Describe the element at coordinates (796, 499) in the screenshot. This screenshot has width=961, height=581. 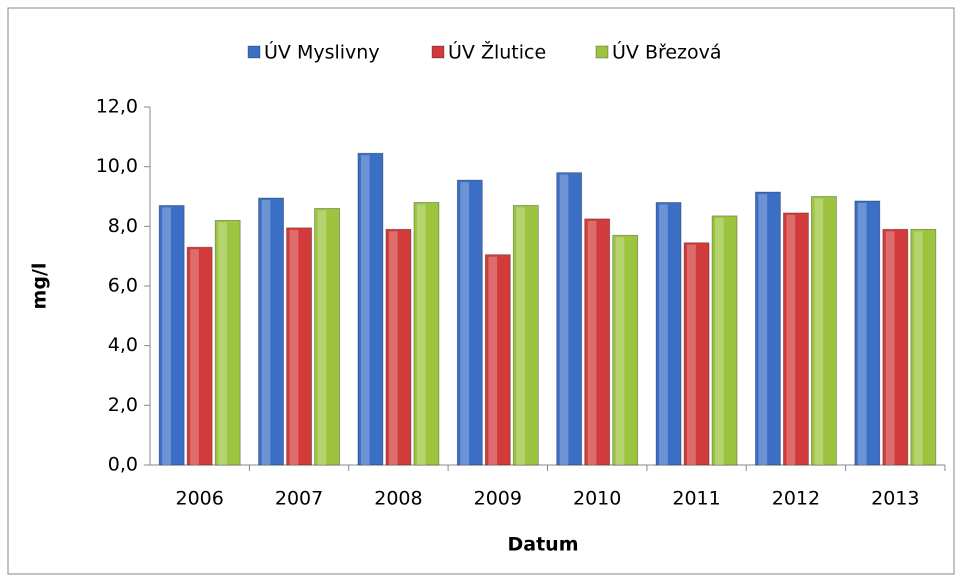
I see `x-tick-label: 2012` at that location.